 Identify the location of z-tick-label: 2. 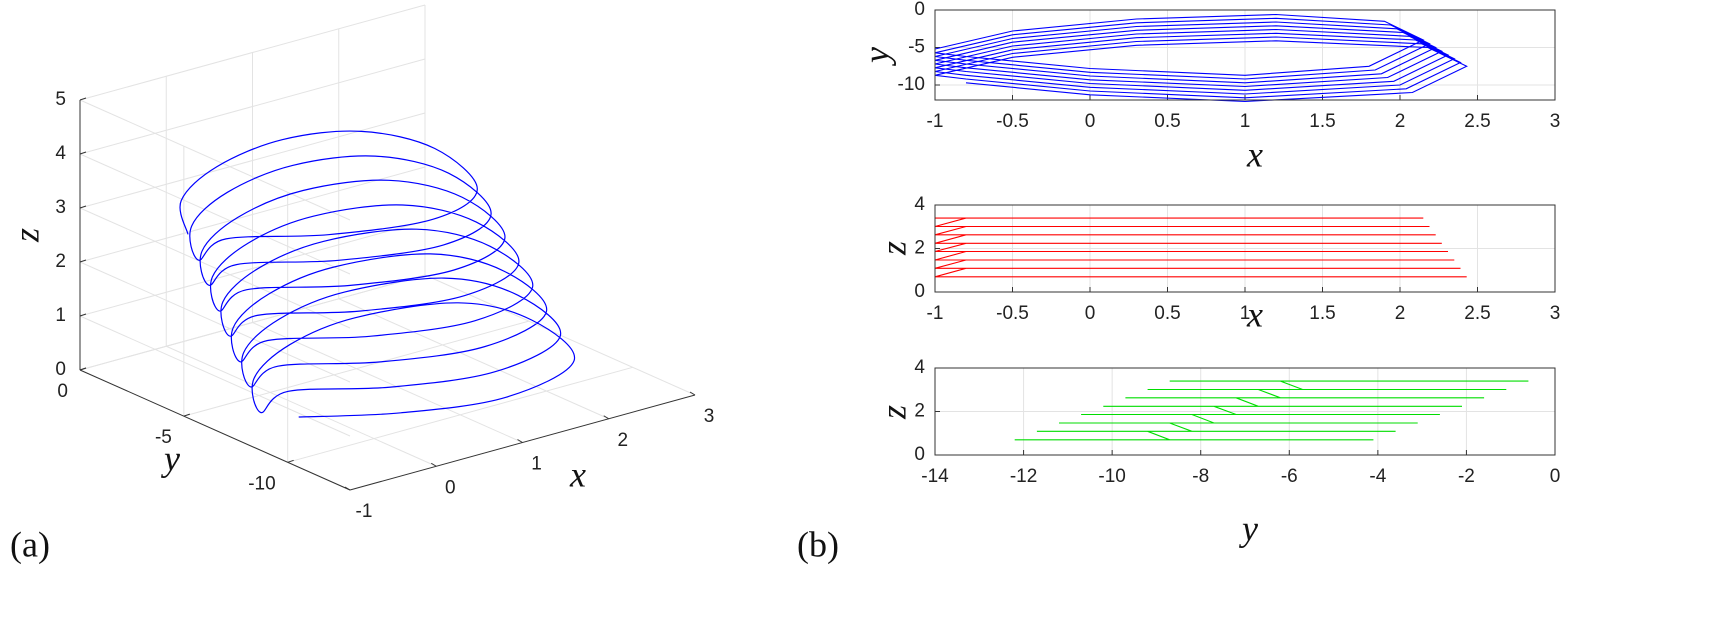
(60, 261).